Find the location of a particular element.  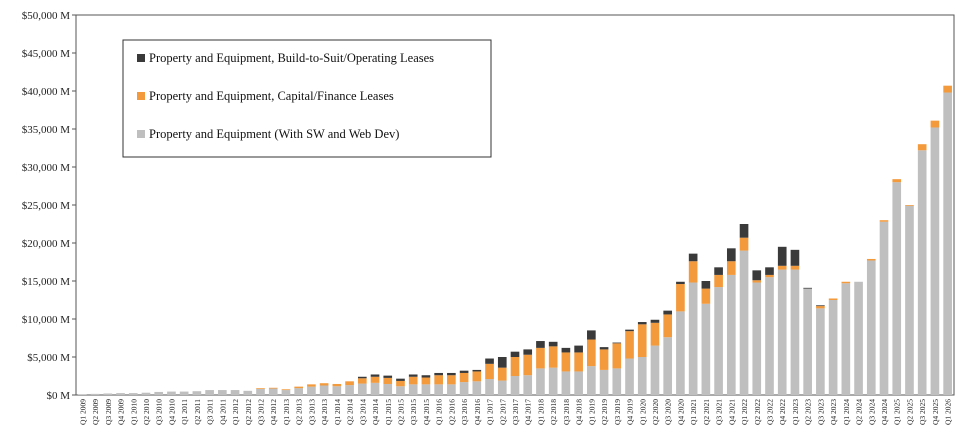

x-tick-label: Q1 2016 is located at coordinates (439, 412).